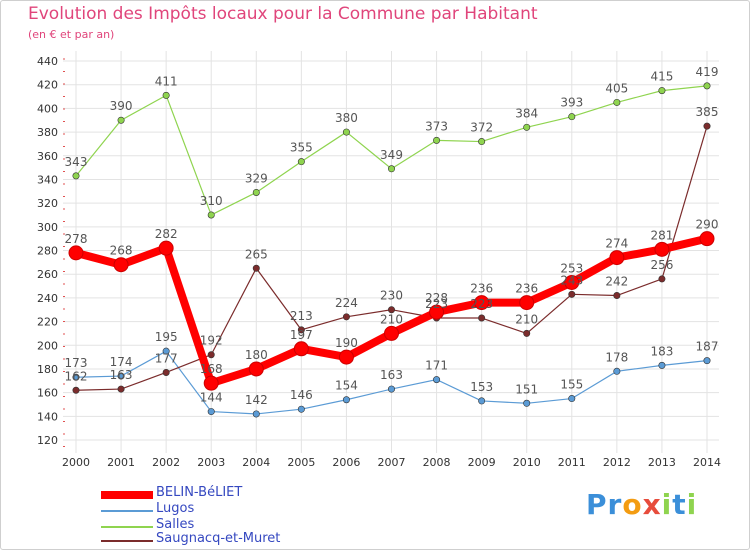 This screenshot has height=550, width=750. What do you see at coordinates (661, 265) in the screenshot?
I see `data-label: 256` at bounding box center [661, 265].